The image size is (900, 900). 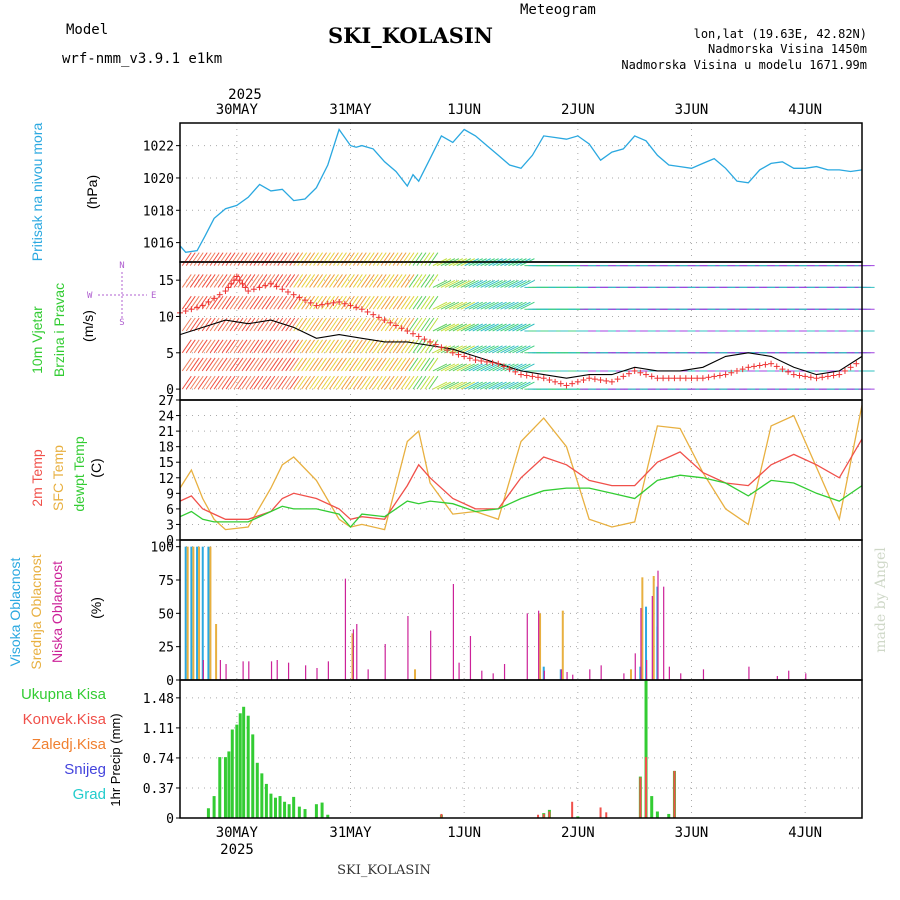 I want to click on low-cloud-label: Niska Oblacnost, so click(x=57, y=612).